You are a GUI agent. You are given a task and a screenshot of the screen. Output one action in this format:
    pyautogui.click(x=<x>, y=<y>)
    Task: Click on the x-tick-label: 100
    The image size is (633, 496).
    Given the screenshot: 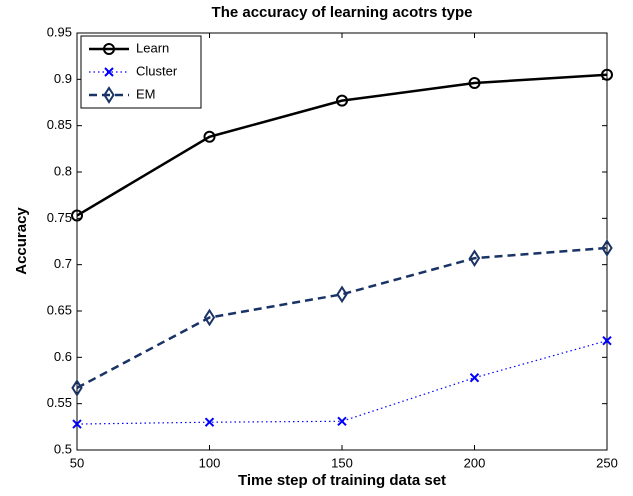 What is the action you would take?
    pyautogui.click(x=210, y=462)
    